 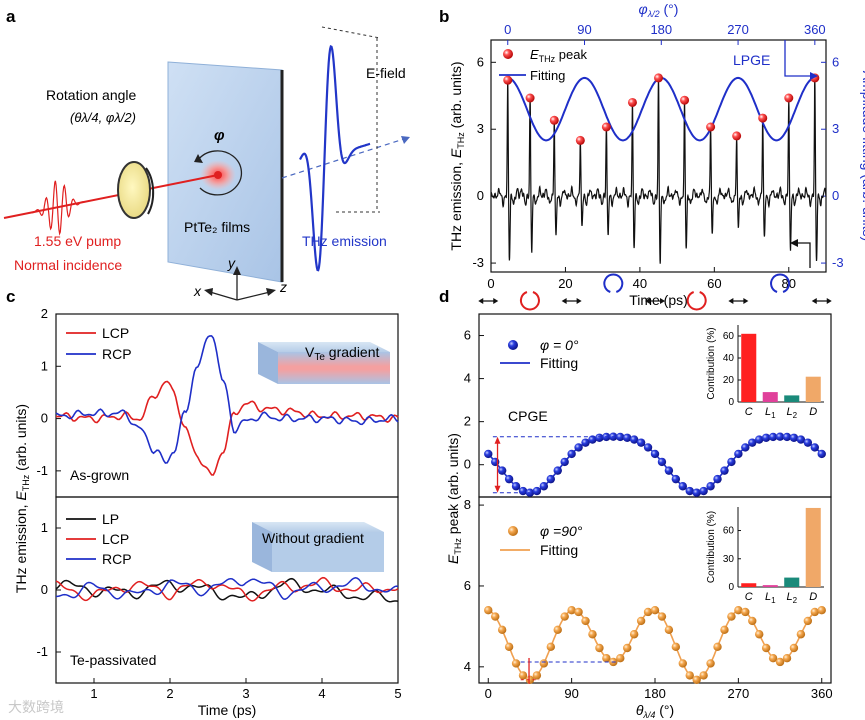 What do you see at coordinates (77, 241) in the screenshot?
I see `pump-label: 1.55 eV pump` at bounding box center [77, 241].